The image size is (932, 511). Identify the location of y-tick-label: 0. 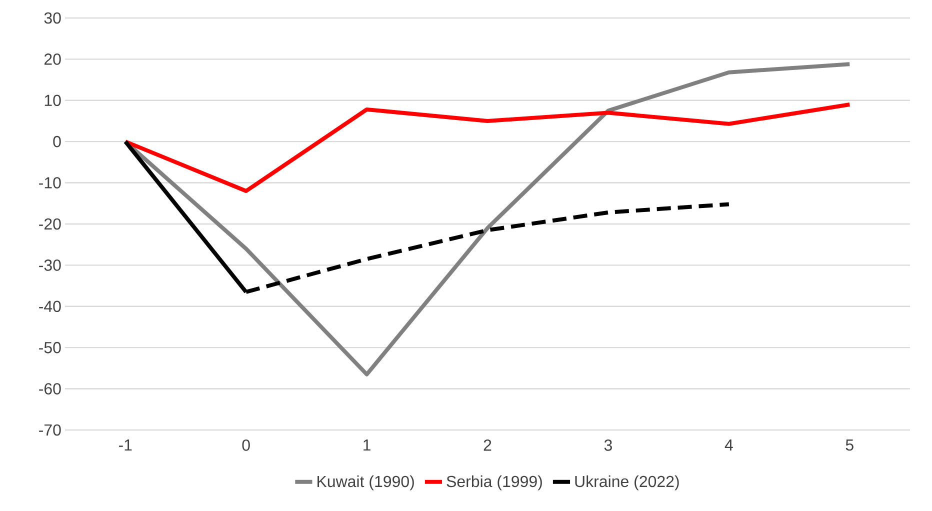
(57, 142).